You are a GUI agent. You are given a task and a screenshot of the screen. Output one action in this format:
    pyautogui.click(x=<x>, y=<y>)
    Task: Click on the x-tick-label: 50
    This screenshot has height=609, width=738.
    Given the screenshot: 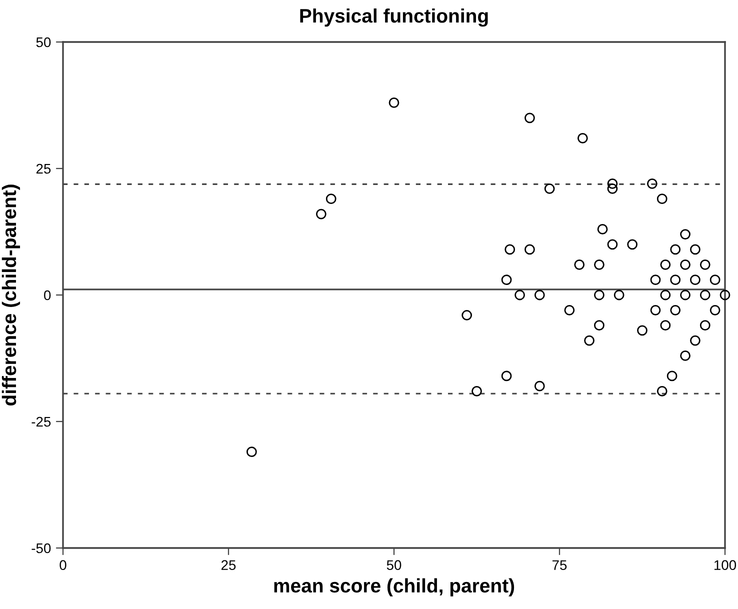 What is the action you would take?
    pyautogui.click(x=394, y=565)
    